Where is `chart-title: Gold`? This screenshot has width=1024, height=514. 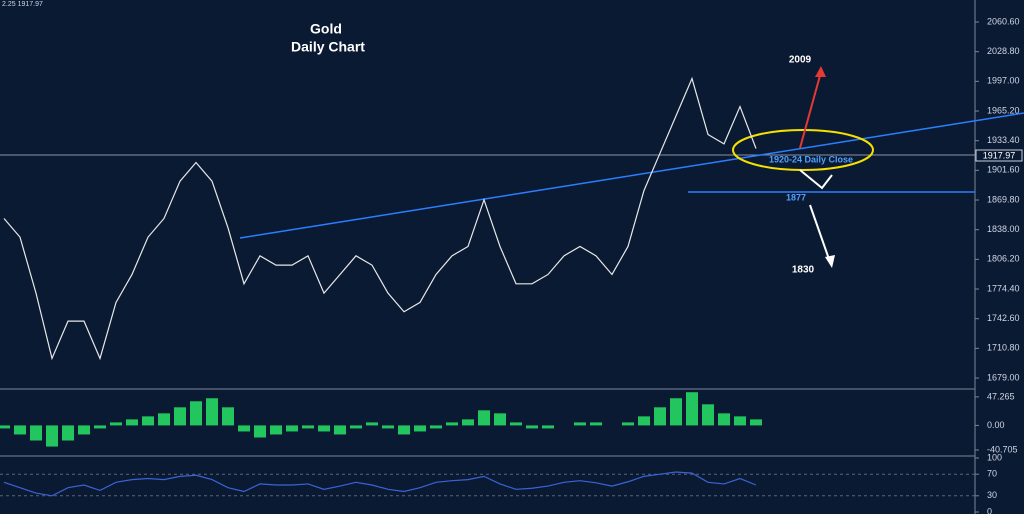
chart-title: Gold is located at coordinates (326, 29).